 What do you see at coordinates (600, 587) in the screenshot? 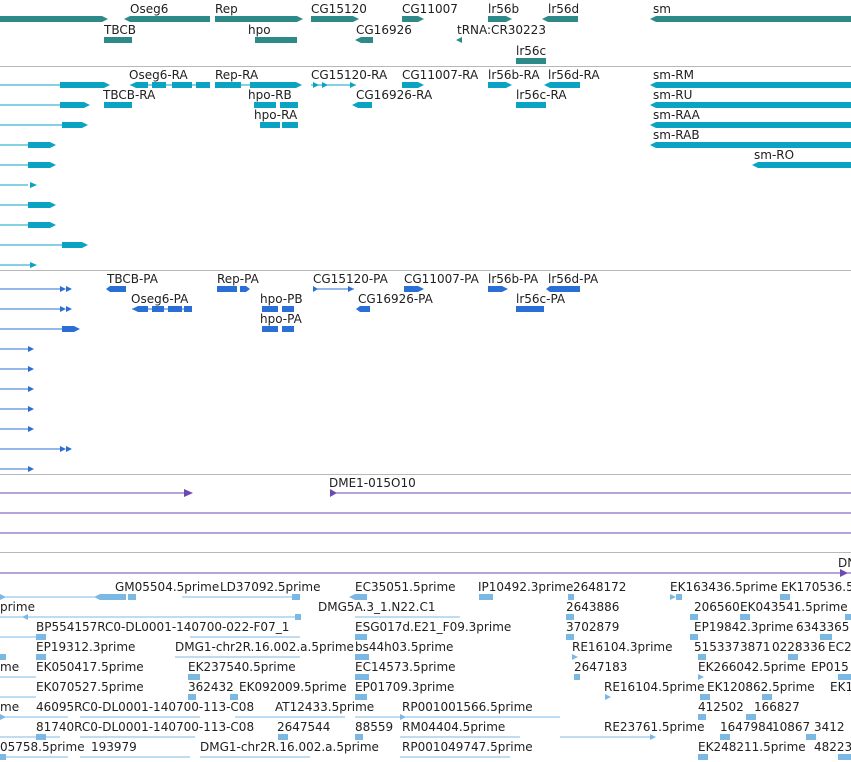
I see `est-label: 2648172` at bounding box center [600, 587].